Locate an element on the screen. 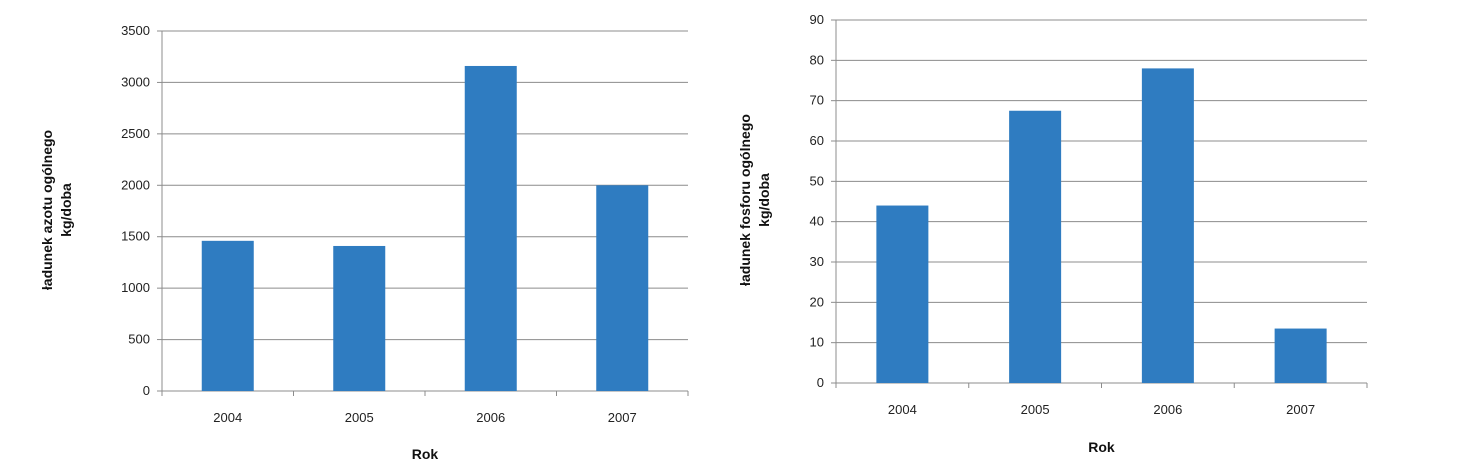  y-tick-label: 10 is located at coordinates (817, 342).